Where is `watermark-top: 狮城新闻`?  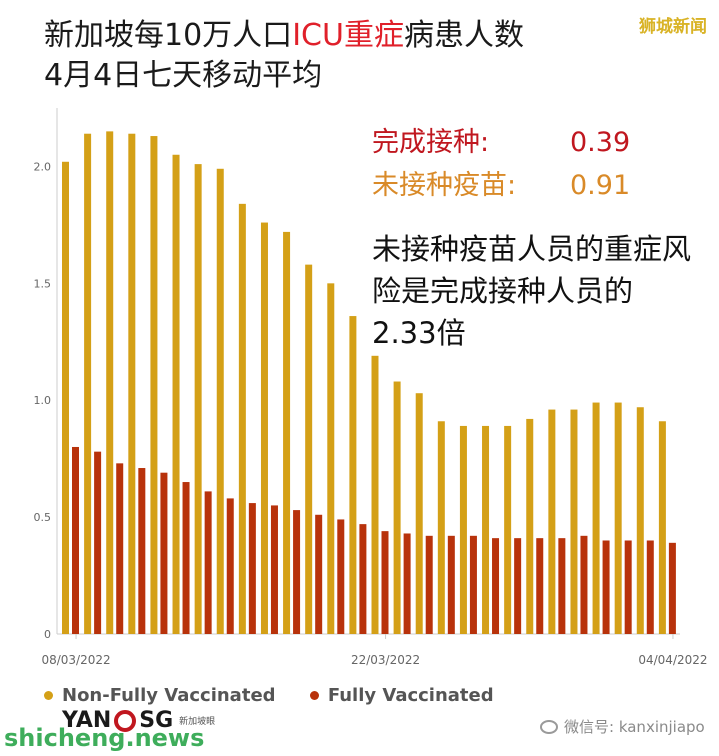 watermark-top: 狮城新闻 is located at coordinates (673, 27).